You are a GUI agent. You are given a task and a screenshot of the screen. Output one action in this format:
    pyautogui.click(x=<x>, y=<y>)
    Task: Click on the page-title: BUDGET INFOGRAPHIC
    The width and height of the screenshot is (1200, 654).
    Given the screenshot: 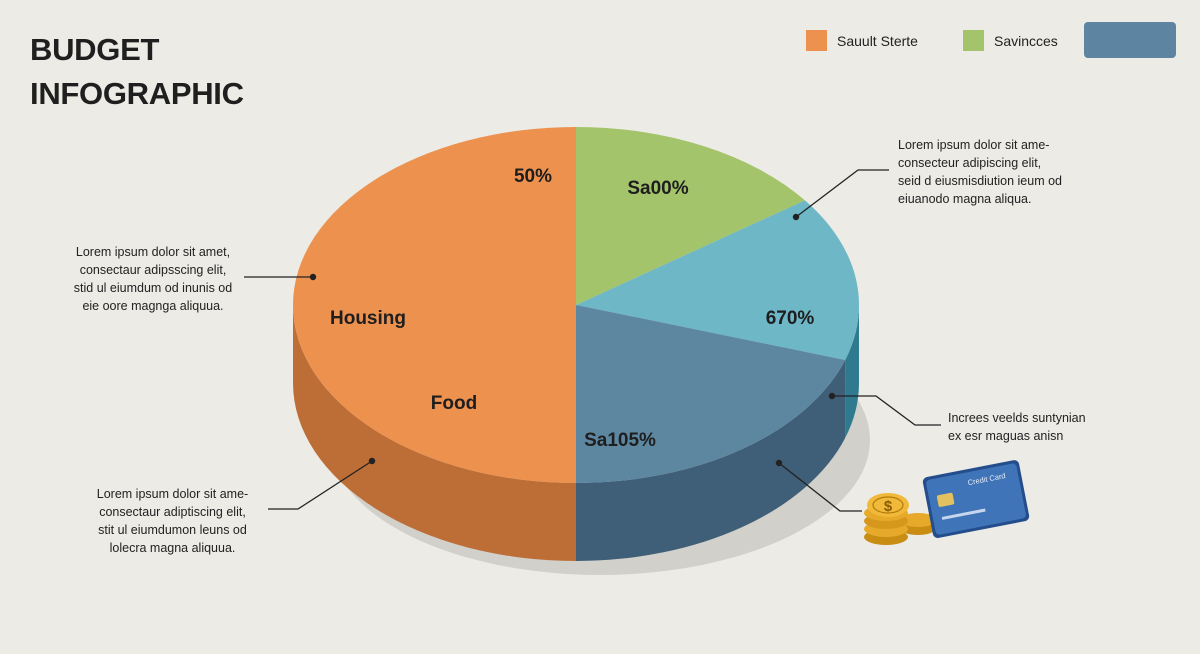 What is the action you would take?
    pyautogui.click(x=137, y=72)
    